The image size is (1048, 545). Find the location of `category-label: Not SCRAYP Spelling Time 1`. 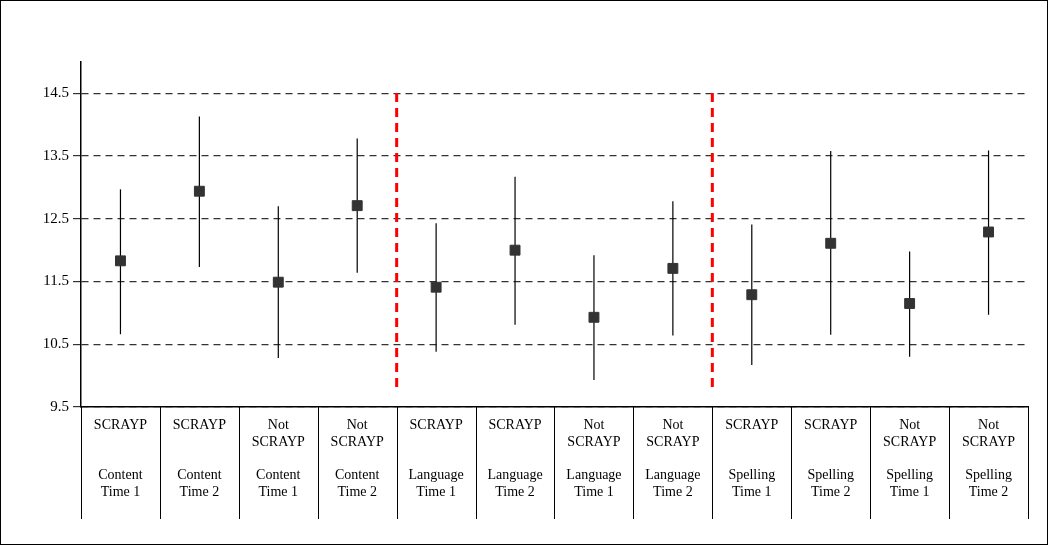

category-label: Not SCRAYP Spelling Time 1 is located at coordinates (910, 458).